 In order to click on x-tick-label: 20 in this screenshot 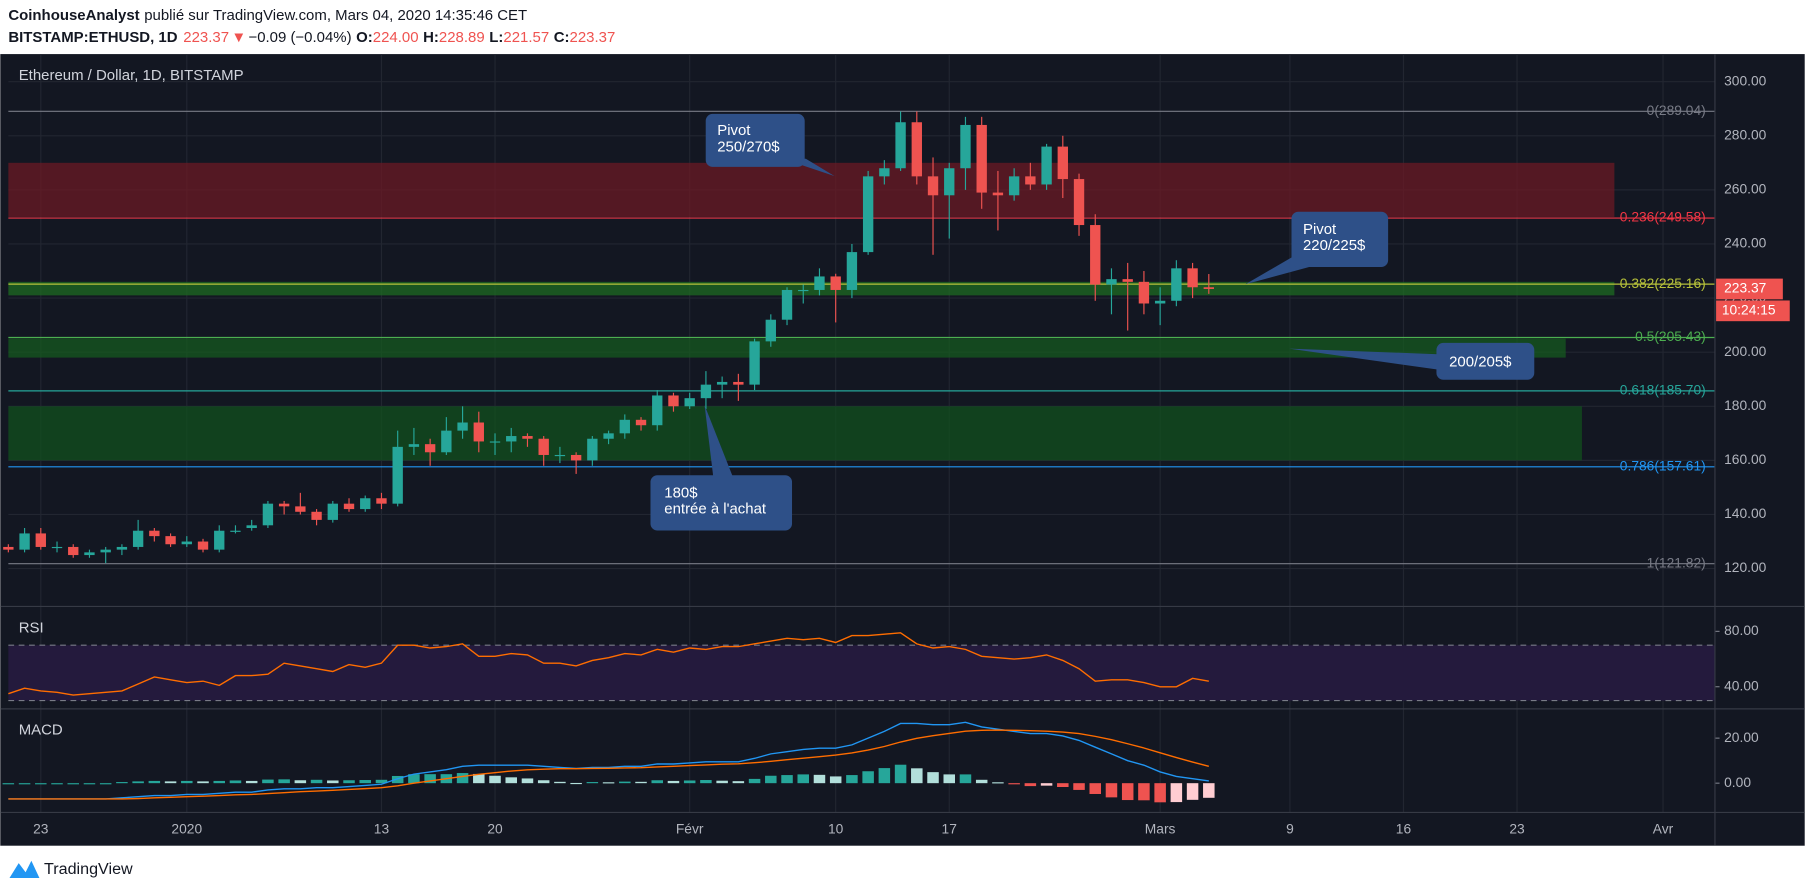, I will do `click(495, 828)`.